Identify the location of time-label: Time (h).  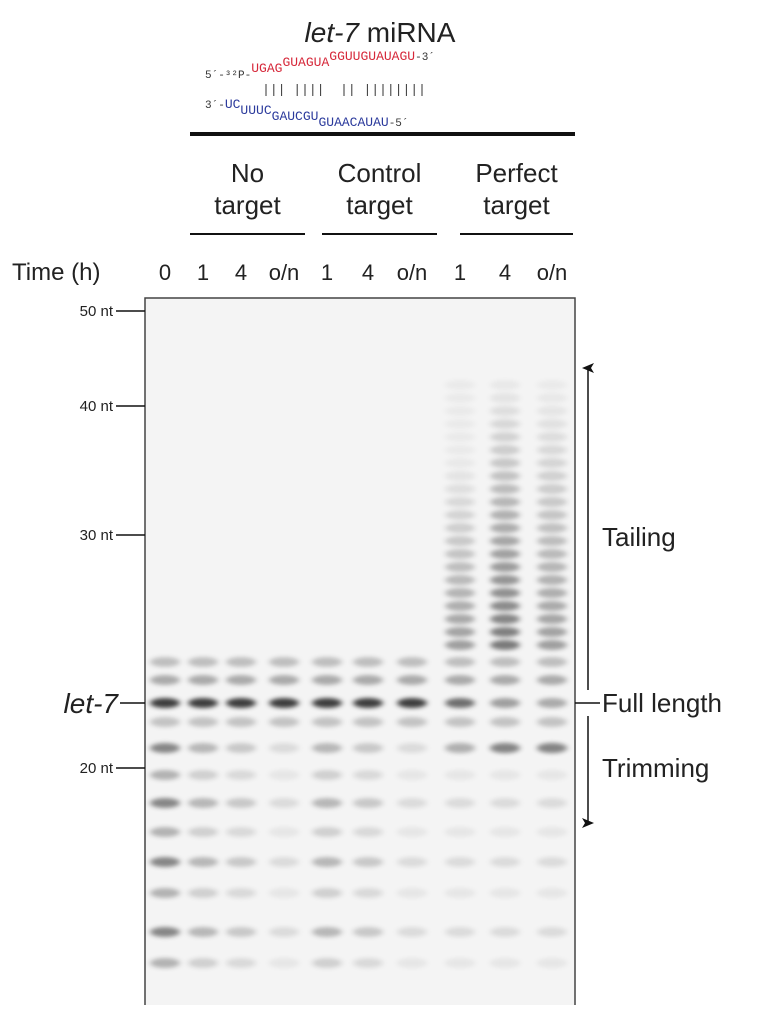
(56, 272).